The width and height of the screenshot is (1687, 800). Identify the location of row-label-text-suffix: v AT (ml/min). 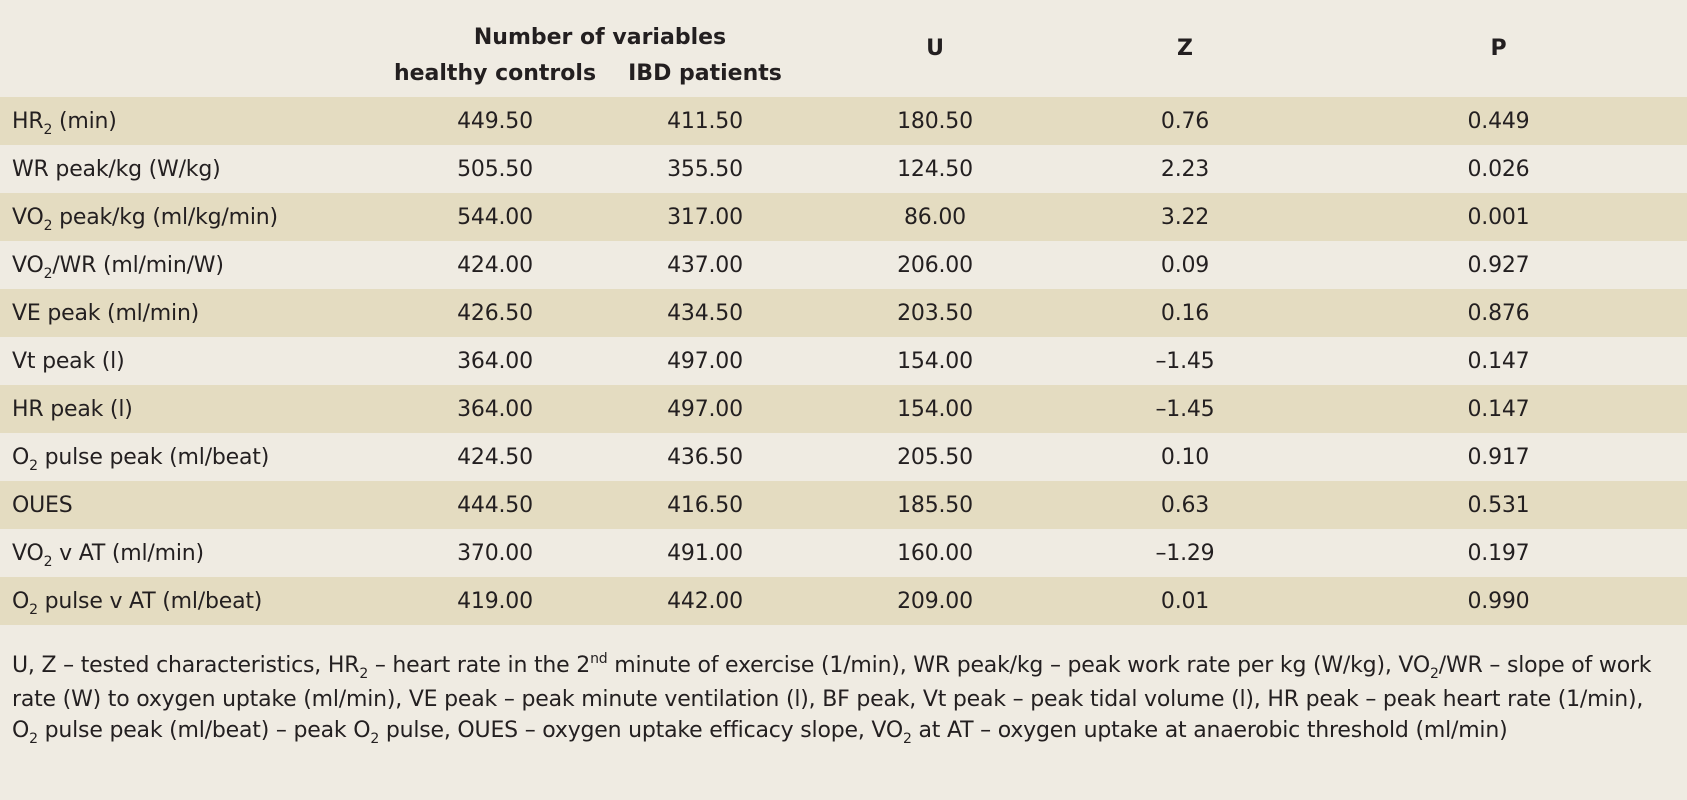
(128, 553).